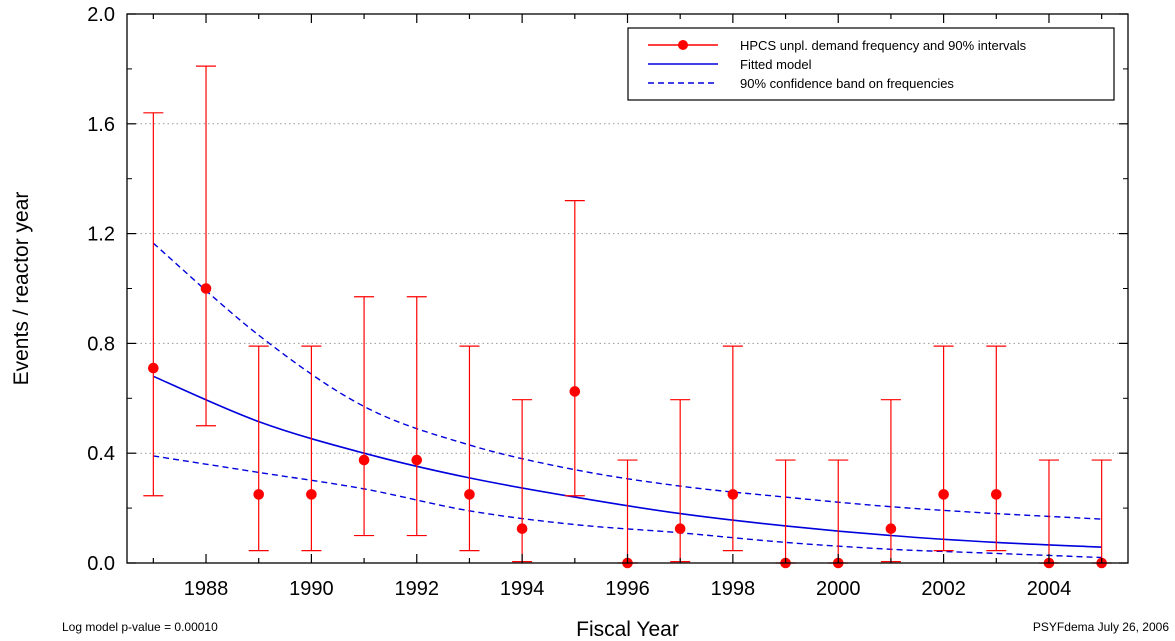  I want to click on y-tick-label: 2.0, so click(101, 15).